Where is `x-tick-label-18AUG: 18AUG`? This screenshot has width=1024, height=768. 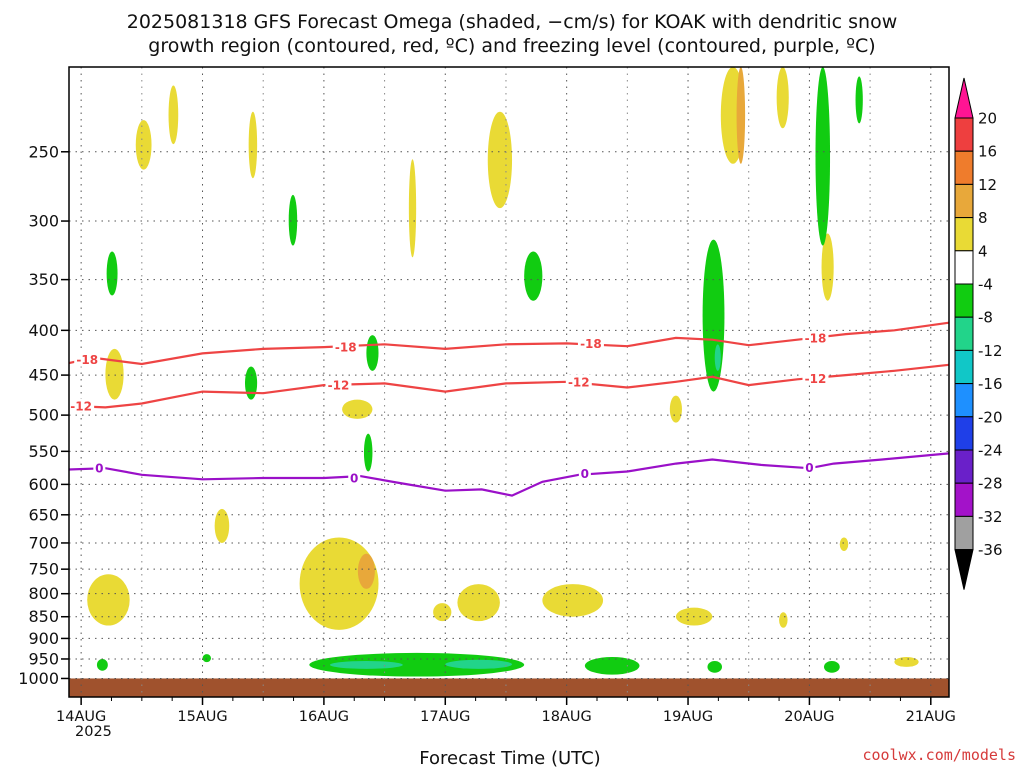
x-tick-label-18AUG: 18AUG is located at coordinates (567, 717).